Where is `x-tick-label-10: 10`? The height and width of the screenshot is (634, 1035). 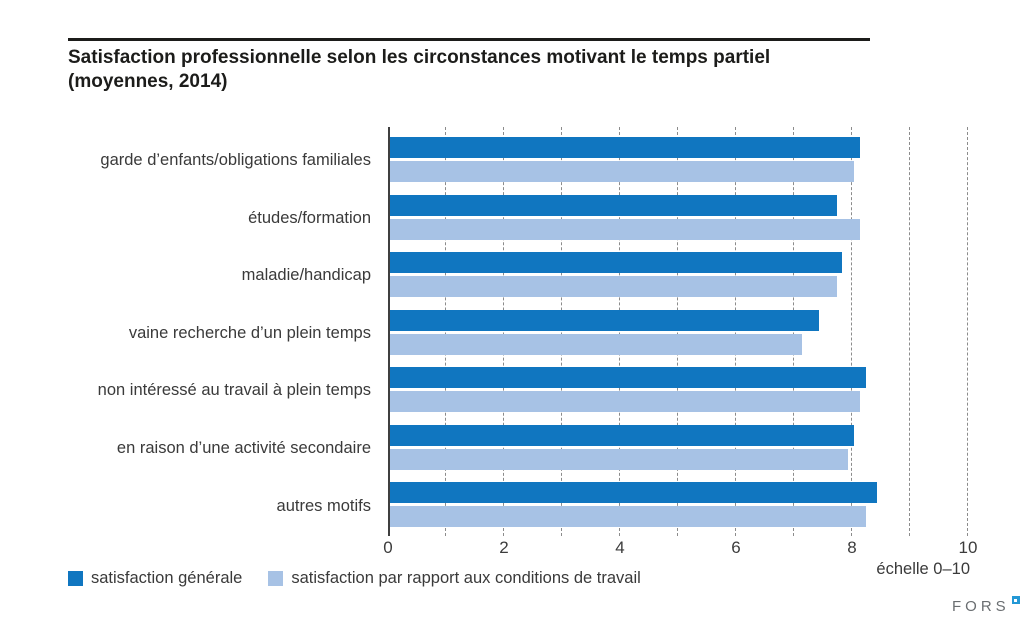
x-tick-label-10: 10 is located at coordinates (968, 547).